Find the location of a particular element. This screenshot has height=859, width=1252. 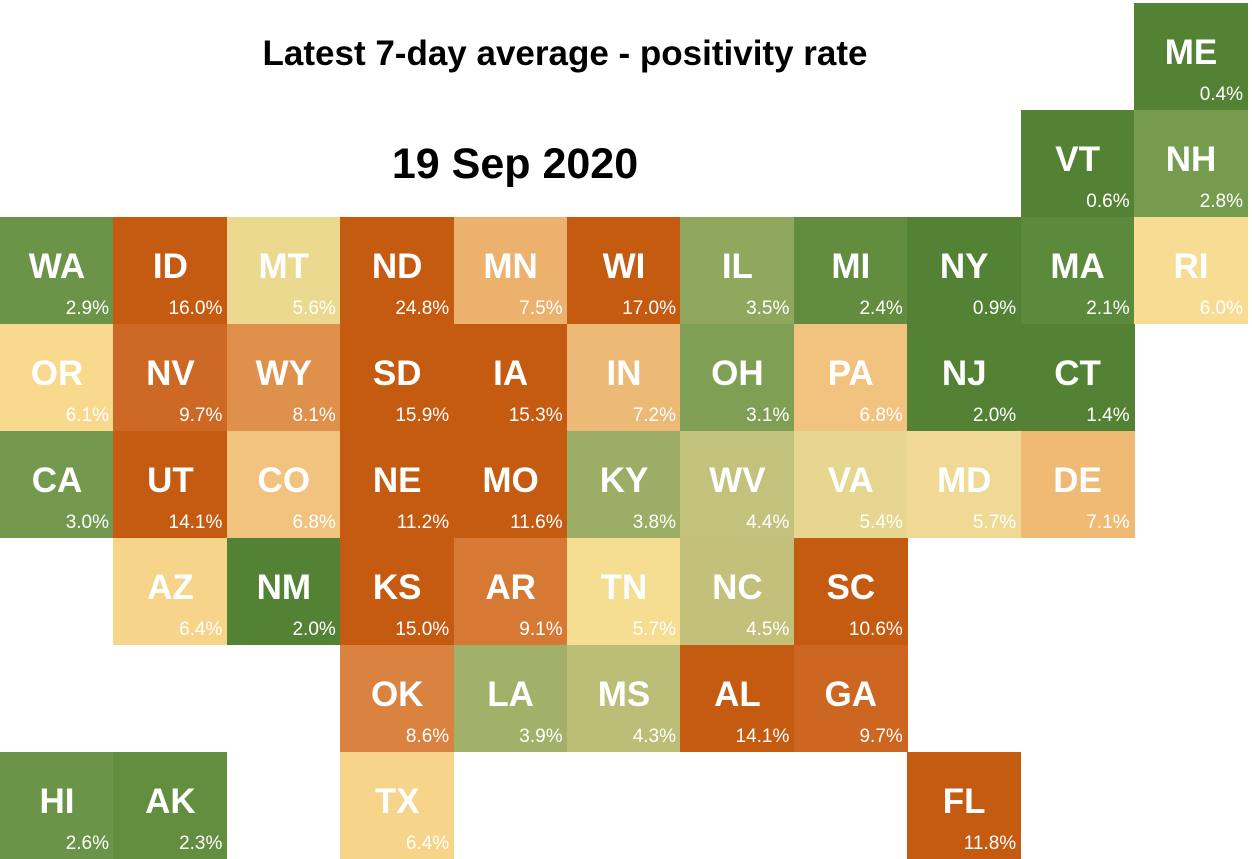

state-tile-nh: NH 2.8% is located at coordinates (1191, 163).